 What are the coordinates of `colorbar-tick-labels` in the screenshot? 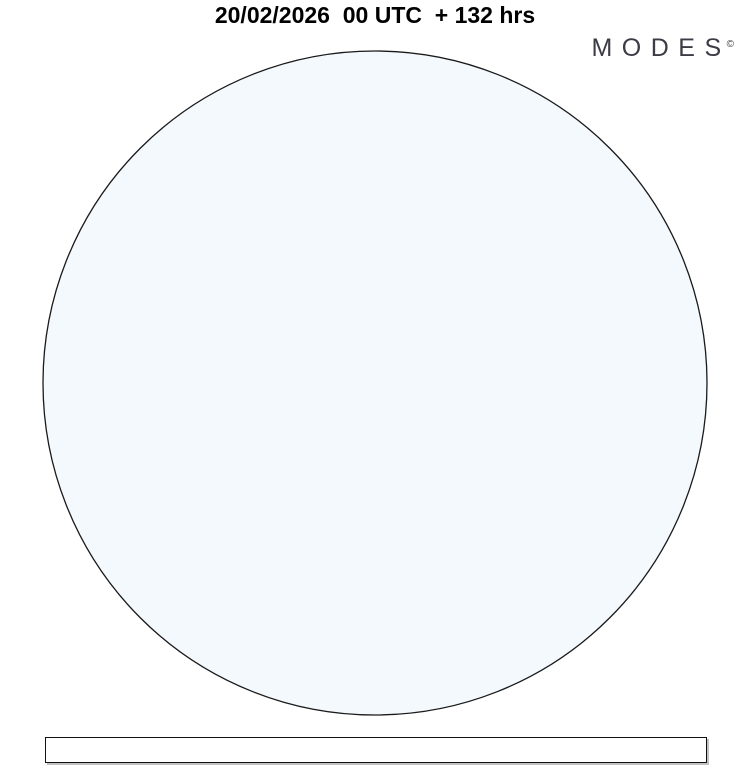 It's located at (376, 772).